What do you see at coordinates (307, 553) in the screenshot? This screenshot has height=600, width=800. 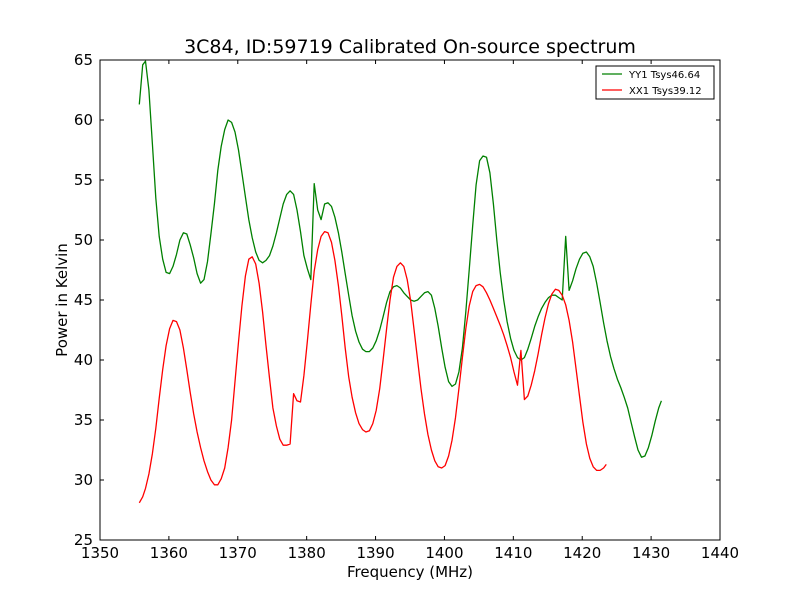 I see `x-tick-label: 1380` at bounding box center [307, 553].